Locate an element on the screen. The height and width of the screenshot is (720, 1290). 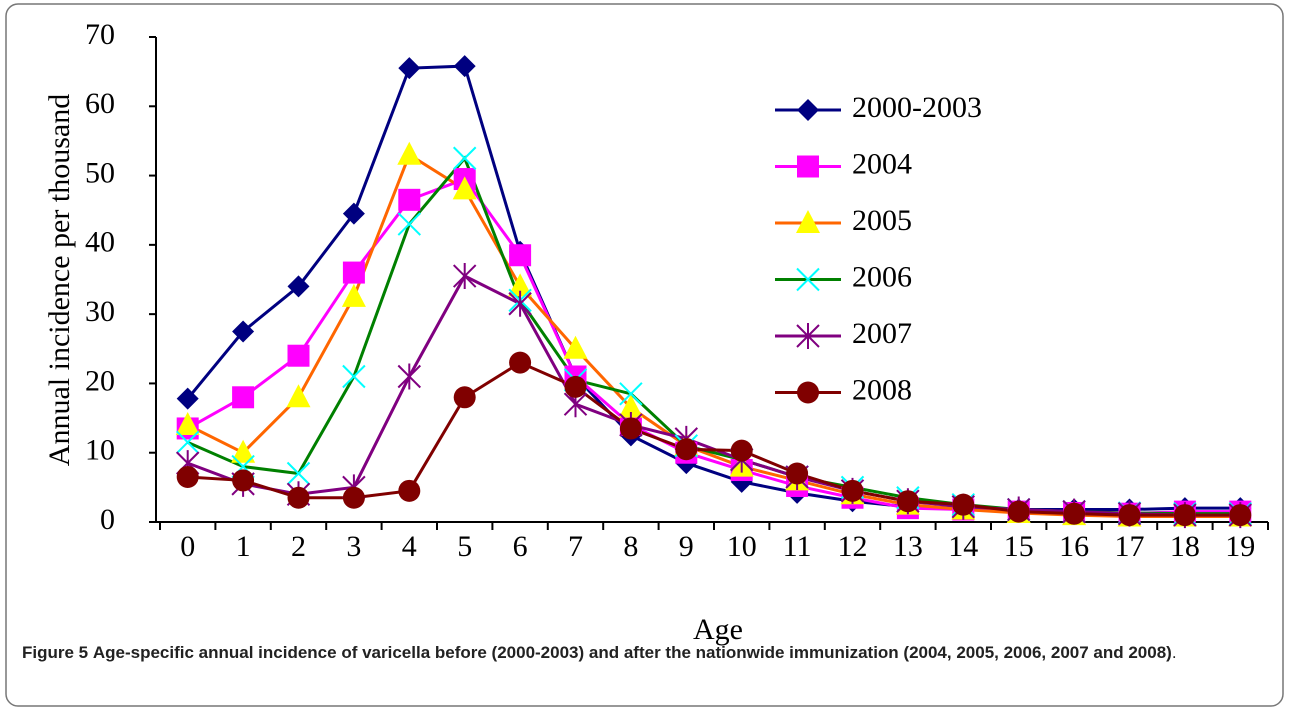
y-tick-label: 70 is located at coordinates (100, 34).